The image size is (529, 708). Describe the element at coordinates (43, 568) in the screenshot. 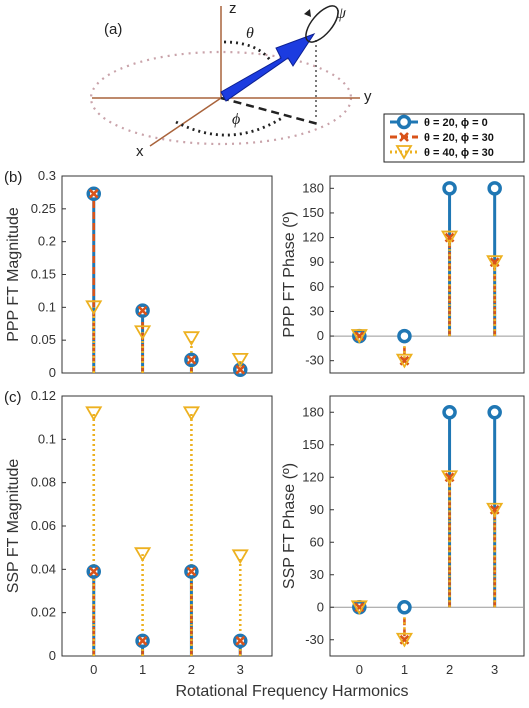

I see `y-tick-label: 0.04` at that location.